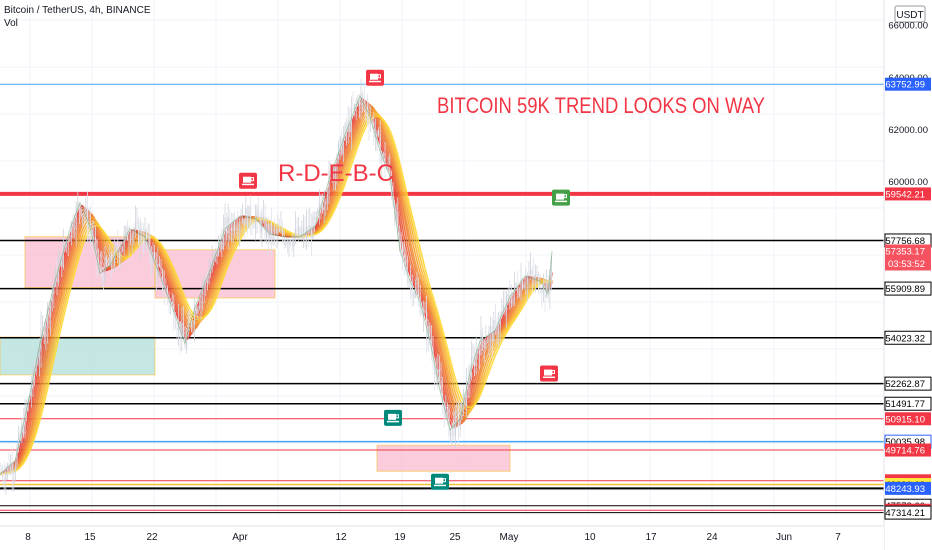 This screenshot has width=932, height=550. I want to click on price-zone, so click(78, 356).